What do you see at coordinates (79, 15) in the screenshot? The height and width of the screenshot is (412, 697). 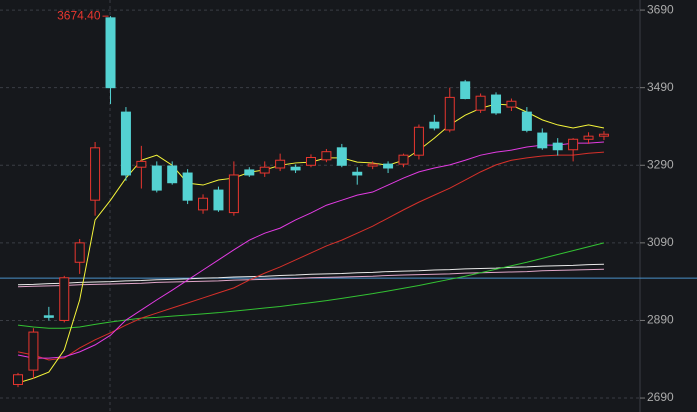 I see `annotation-label: 3674.40` at bounding box center [79, 15].